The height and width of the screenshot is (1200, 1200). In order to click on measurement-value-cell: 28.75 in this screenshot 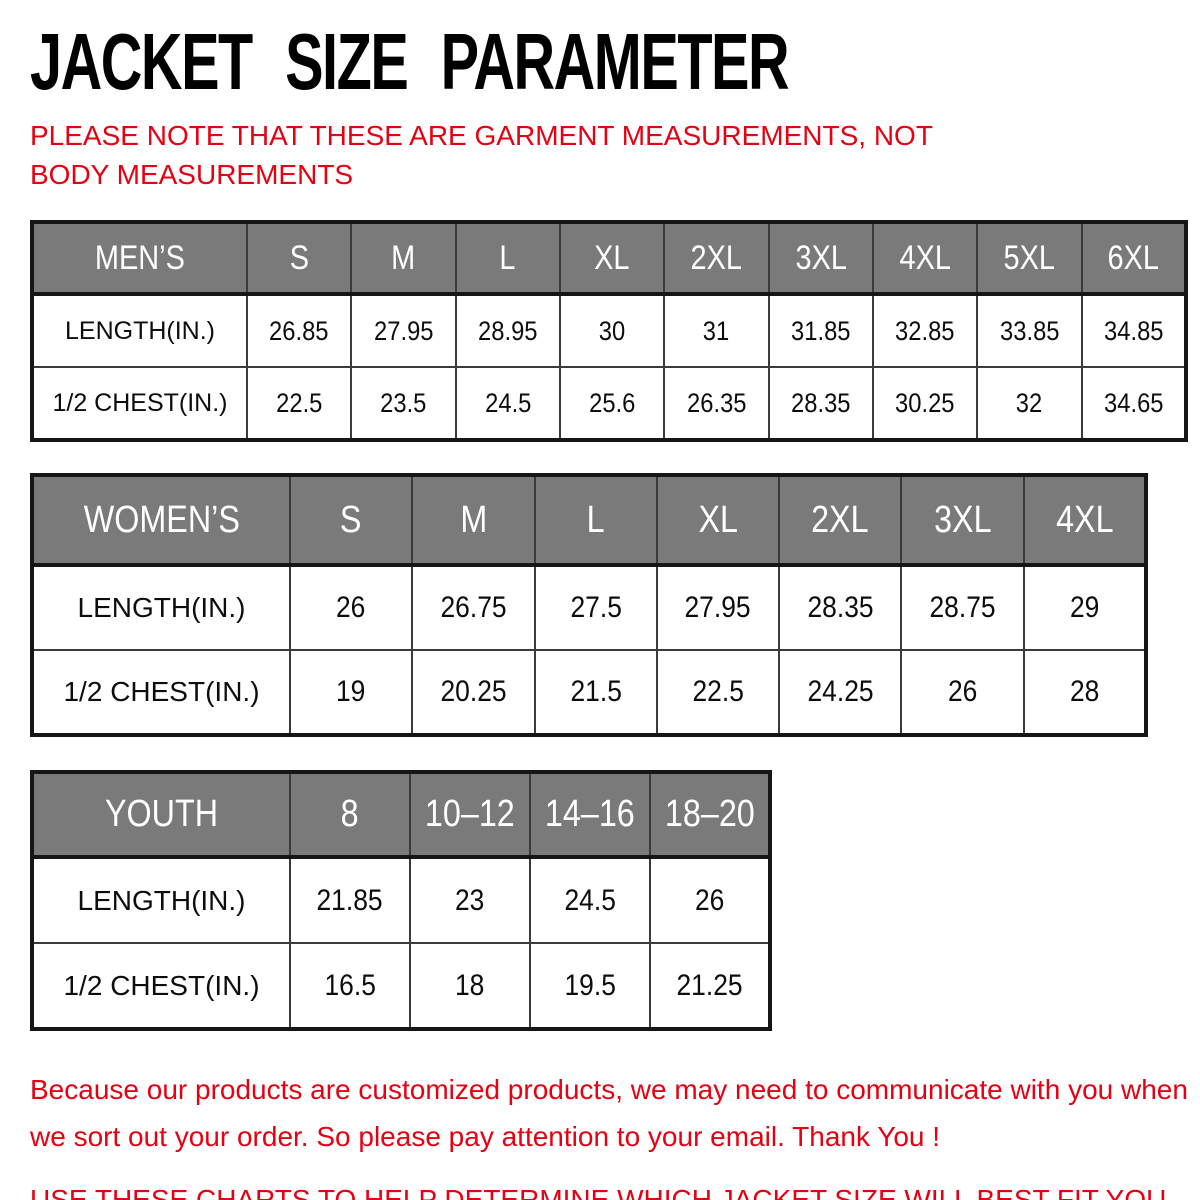, I will do `click(962, 608)`.